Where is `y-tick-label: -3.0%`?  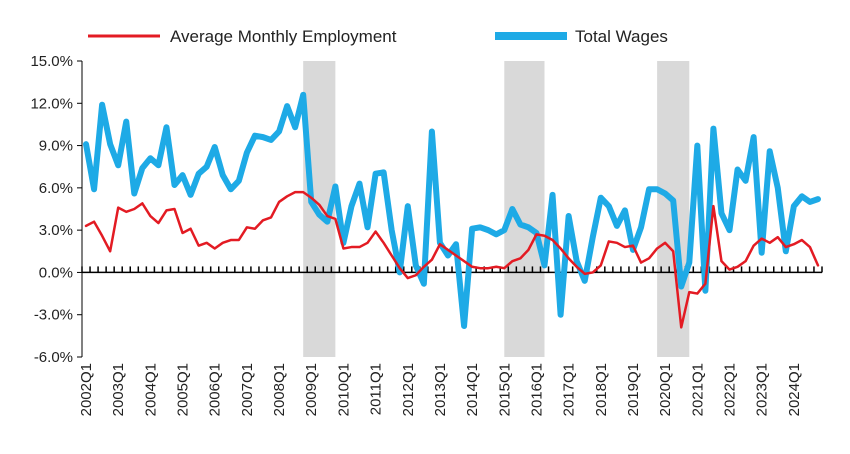
y-tick-label: -3.0% is located at coordinates (53, 315).